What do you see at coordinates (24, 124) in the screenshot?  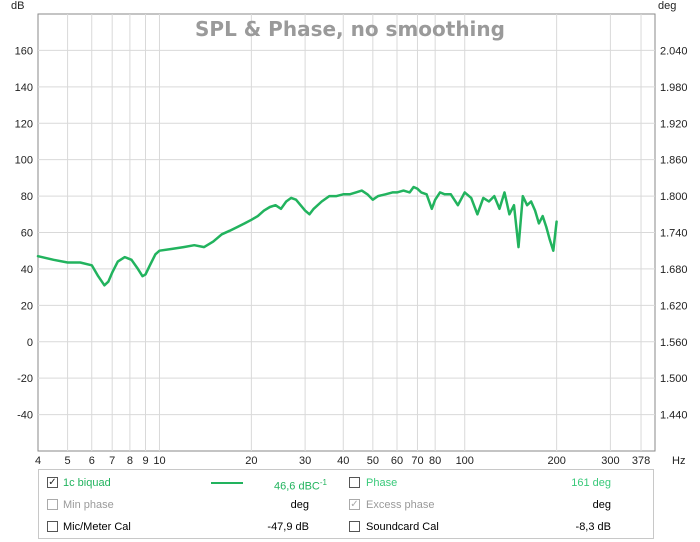 I see `y-tick-label: 120` at bounding box center [24, 124].